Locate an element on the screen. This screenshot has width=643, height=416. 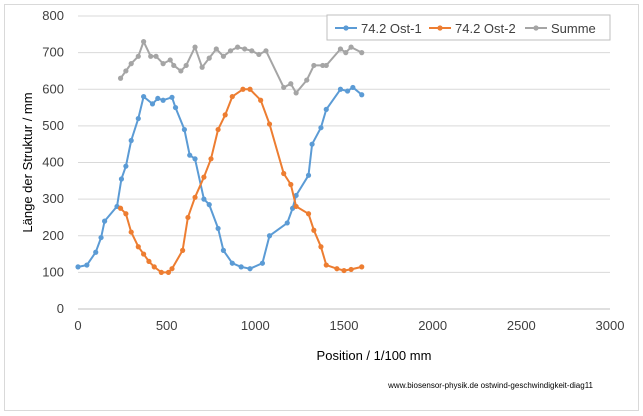
legend-label: 74.2 Ost-1 is located at coordinates (391, 28).